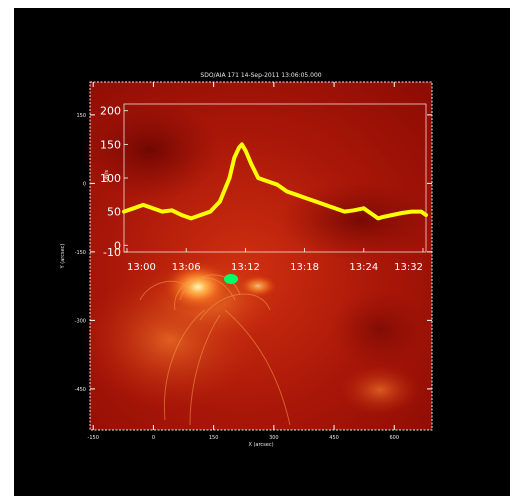 Image resolution: width=516 pixels, height=500 pixels. I want to click on main-y-tick-label: 150, so click(81, 116).